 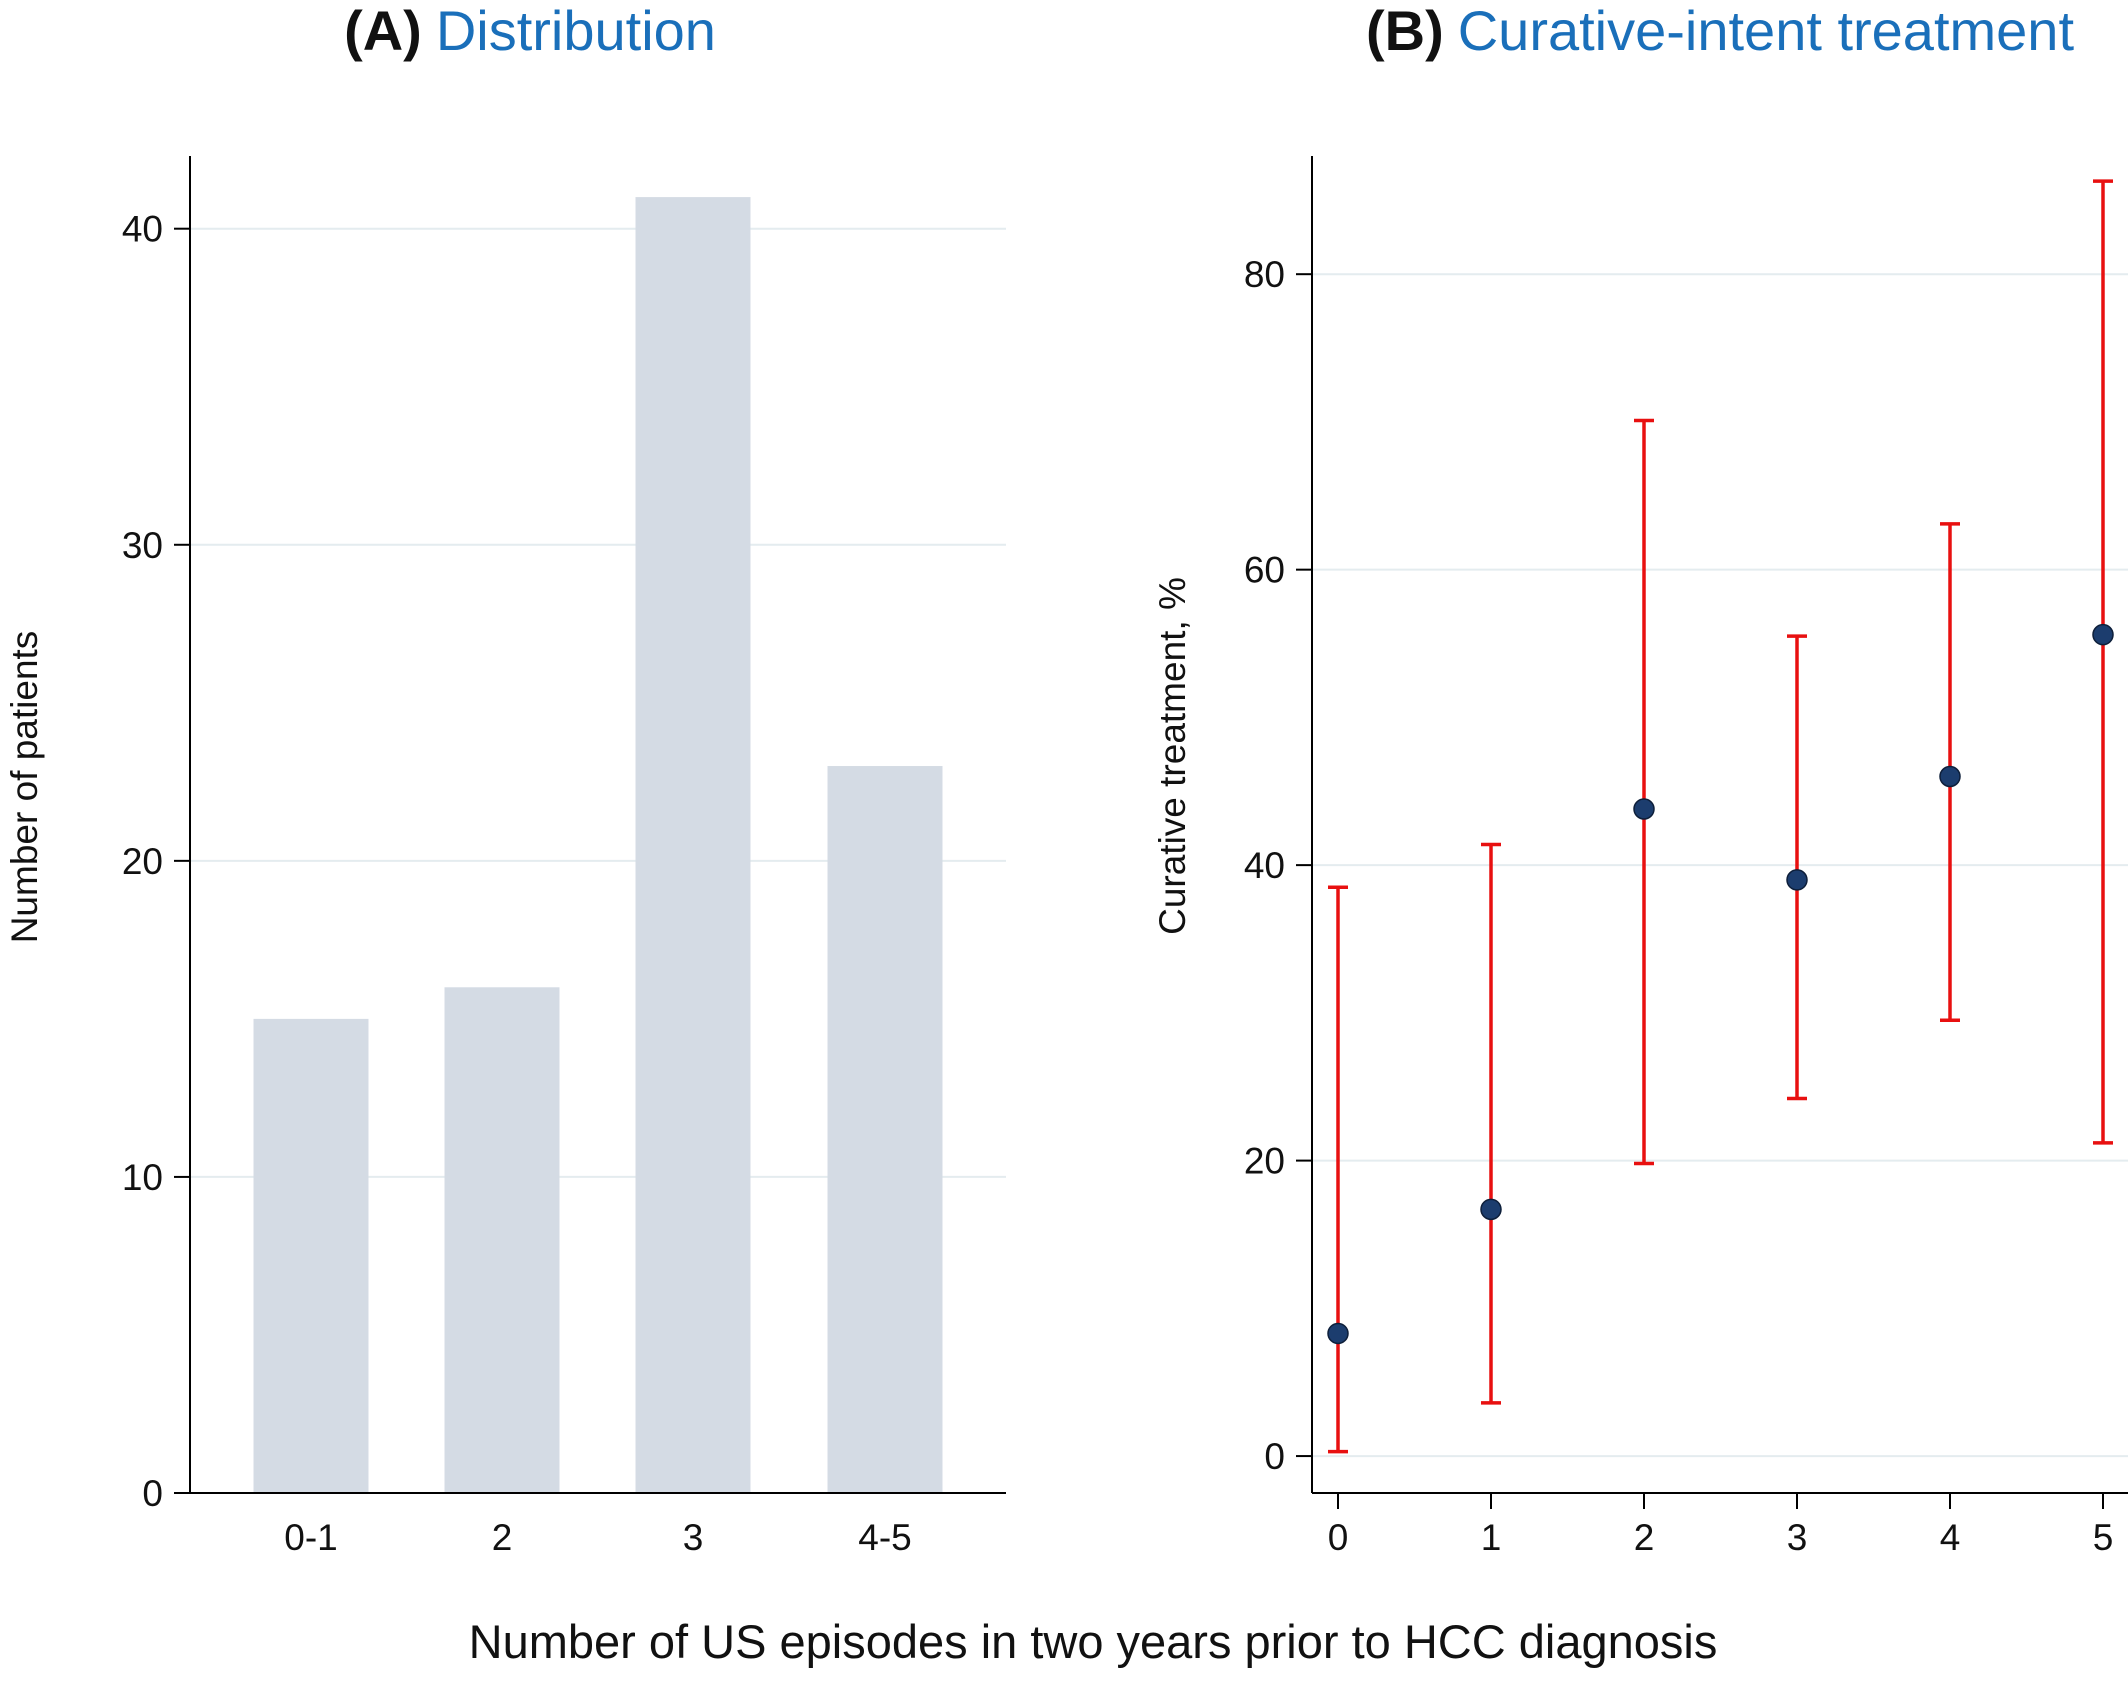 What do you see at coordinates (1338, 1537) in the screenshot?
I see `panel-b-x-tick-label: 0` at bounding box center [1338, 1537].